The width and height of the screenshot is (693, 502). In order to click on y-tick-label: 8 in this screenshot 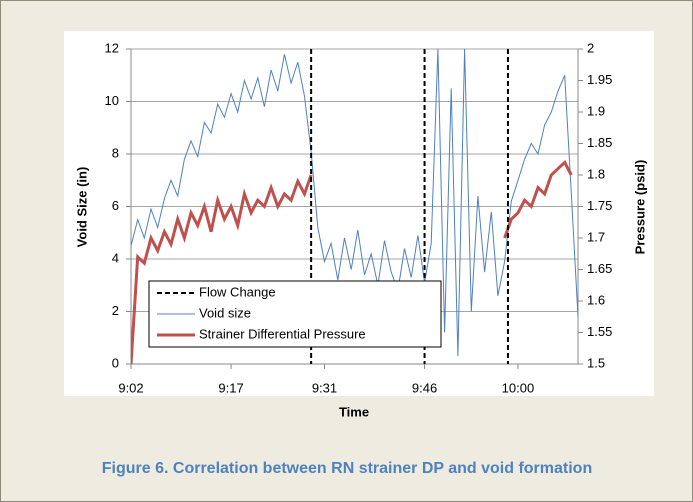, I will do `click(115, 152)`.